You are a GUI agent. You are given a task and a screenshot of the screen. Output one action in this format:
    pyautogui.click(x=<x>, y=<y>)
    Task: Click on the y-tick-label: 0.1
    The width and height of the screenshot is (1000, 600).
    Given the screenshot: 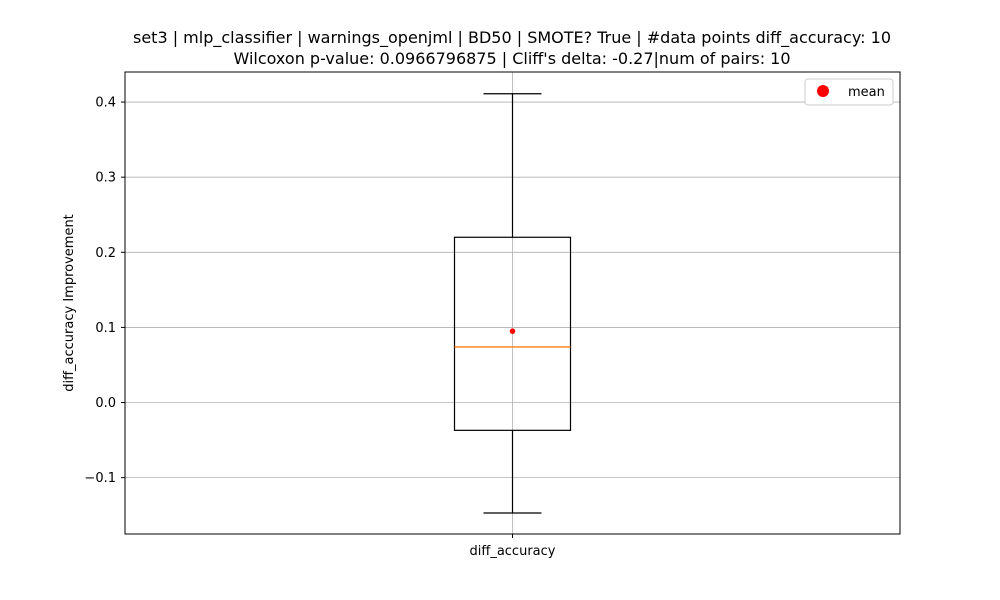 What is the action you would take?
    pyautogui.click(x=105, y=328)
    